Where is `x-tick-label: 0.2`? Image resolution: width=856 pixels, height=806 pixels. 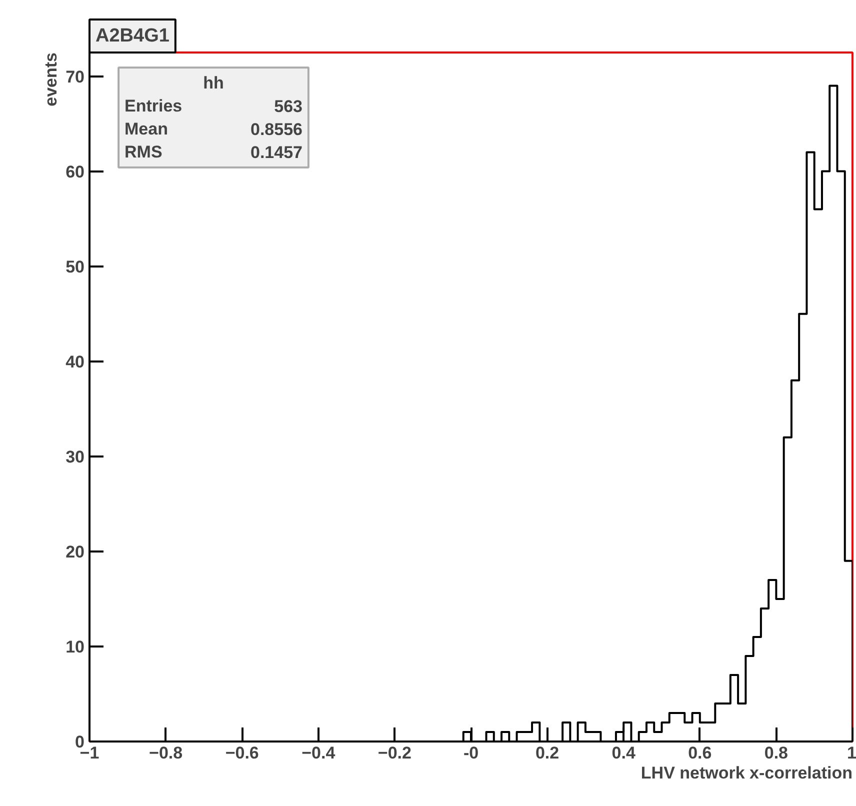 x-tick-label: 0.2 is located at coordinates (547, 753).